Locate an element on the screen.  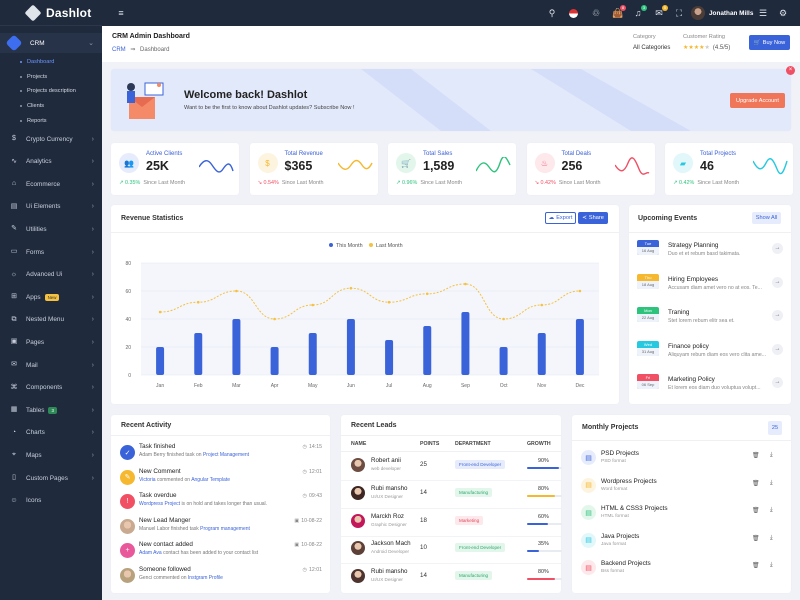
chevron-right-icon: › is located at coordinates (92, 229).